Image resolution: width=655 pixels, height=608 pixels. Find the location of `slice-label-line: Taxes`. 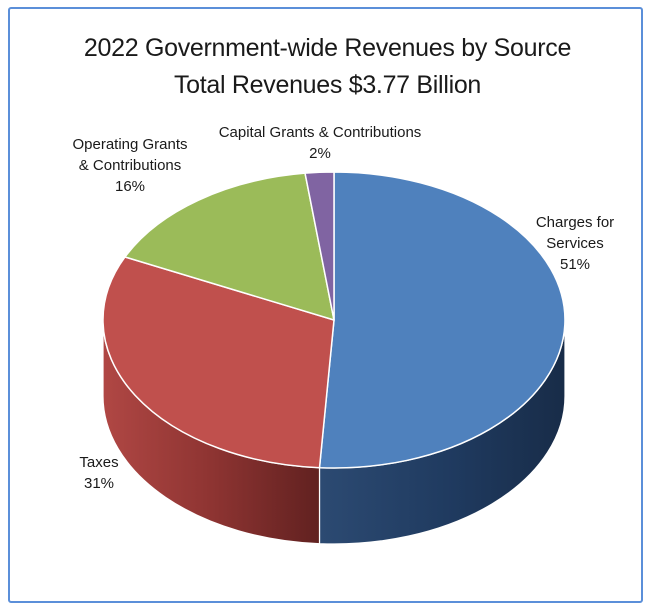

slice-label-line: Taxes is located at coordinates (99, 462).